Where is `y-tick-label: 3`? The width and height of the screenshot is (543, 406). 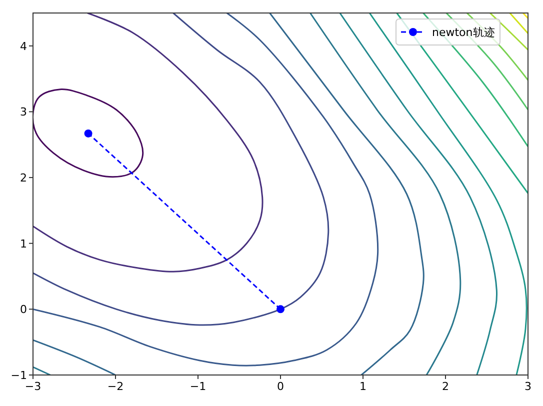
y-tick-label: 3 is located at coordinates (23, 112).